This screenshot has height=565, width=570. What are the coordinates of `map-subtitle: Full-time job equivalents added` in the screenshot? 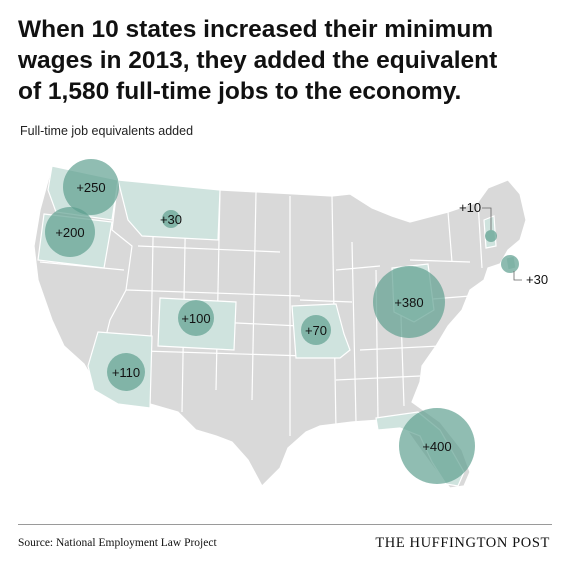 It's located at (107, 131).